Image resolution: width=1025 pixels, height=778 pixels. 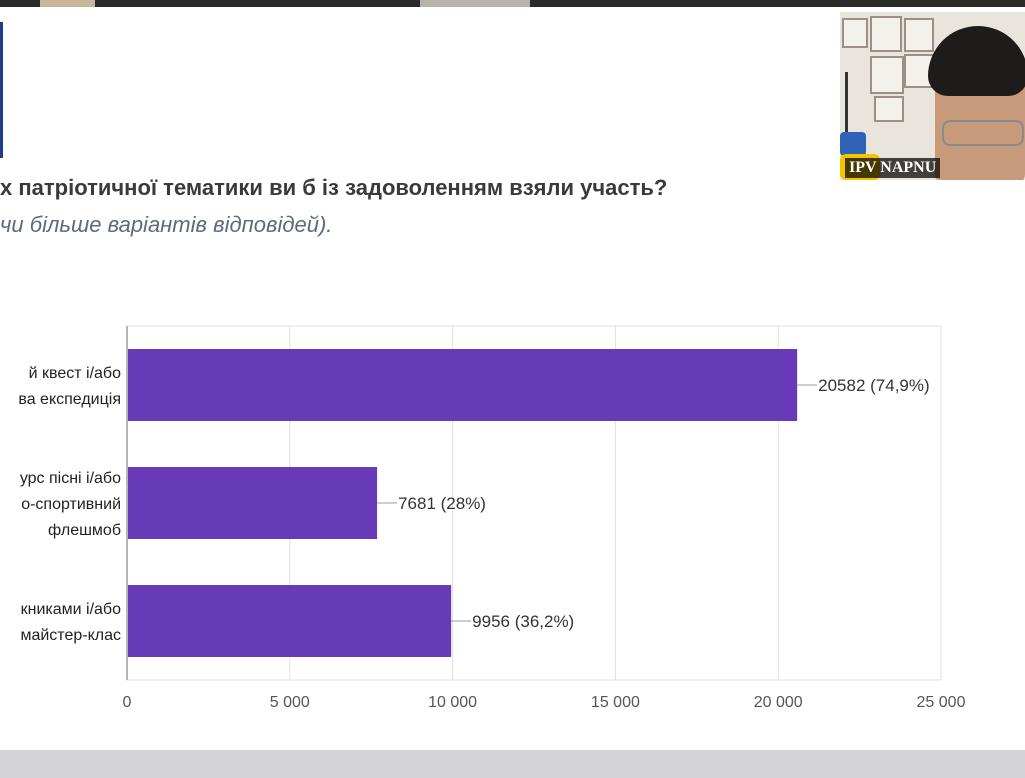 What do you see at coordinates (442, 503) in the screenshot?
I see `data-label: 7681 (28%)` at bounding box center [442, 503].